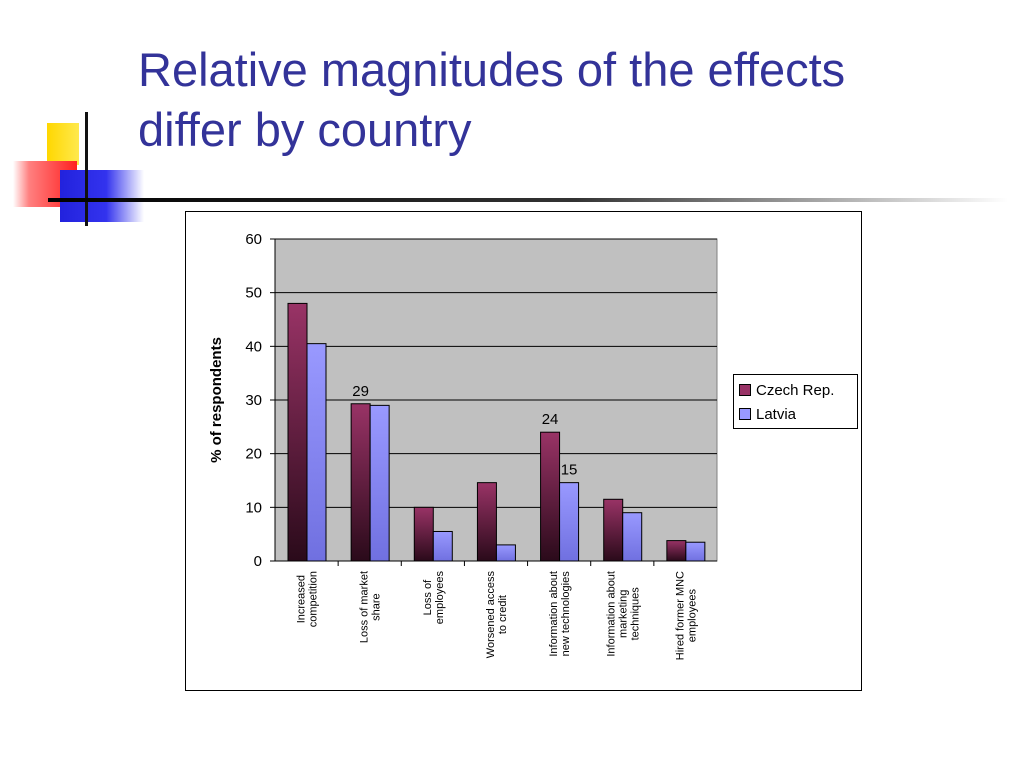 The height and width of the screenshot is (768, 1024). I want to click on legend-swatch-latvia, so click(745, 414).